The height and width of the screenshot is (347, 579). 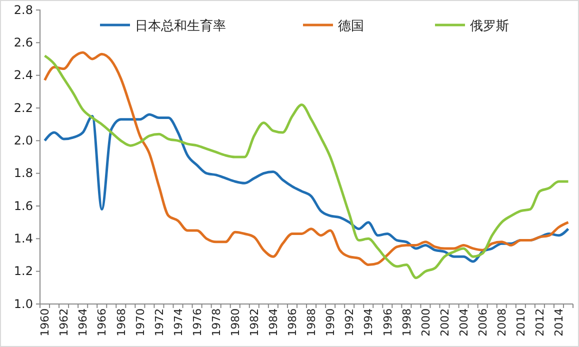 What do you see at coordinates (180, 26) in the screenshot?
I see `legend-label: 日本总和生育率` at bounding box center [180, 26].